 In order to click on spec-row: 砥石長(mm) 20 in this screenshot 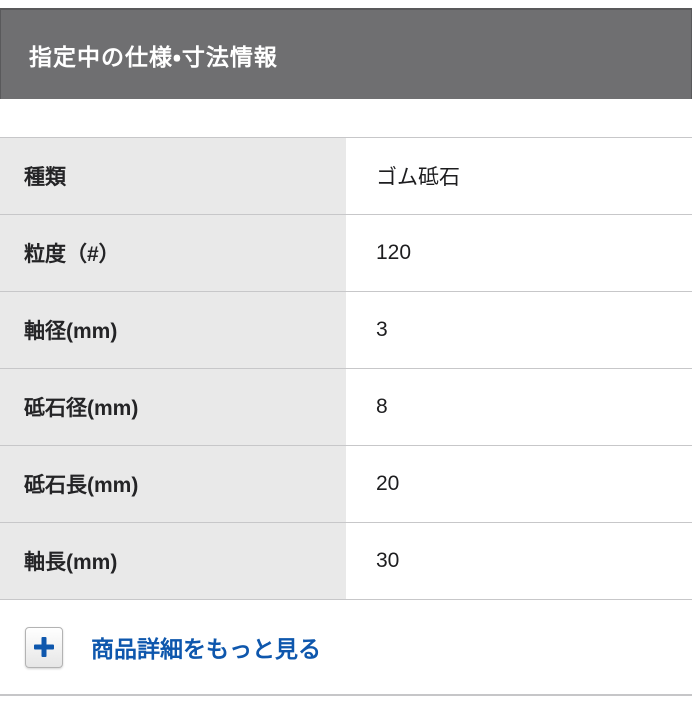, I will do `click(346, 484)`.